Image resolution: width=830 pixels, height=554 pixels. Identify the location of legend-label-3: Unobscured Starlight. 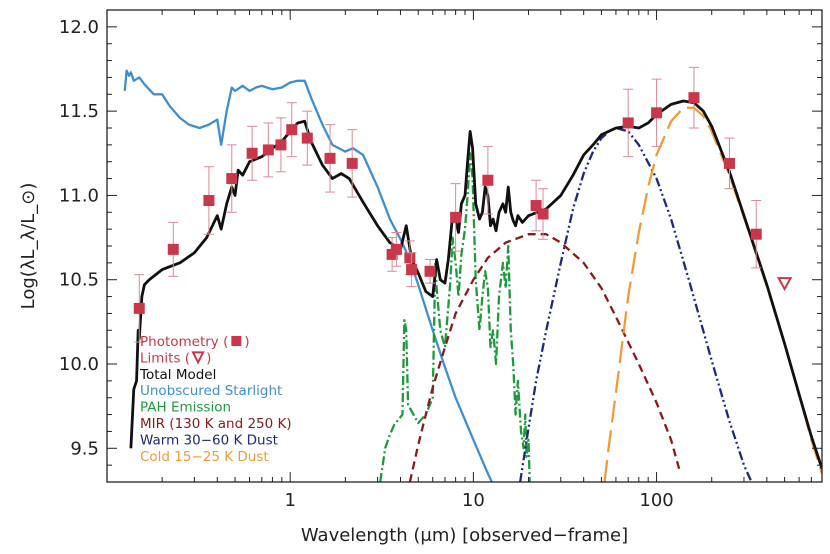
(211, 391).